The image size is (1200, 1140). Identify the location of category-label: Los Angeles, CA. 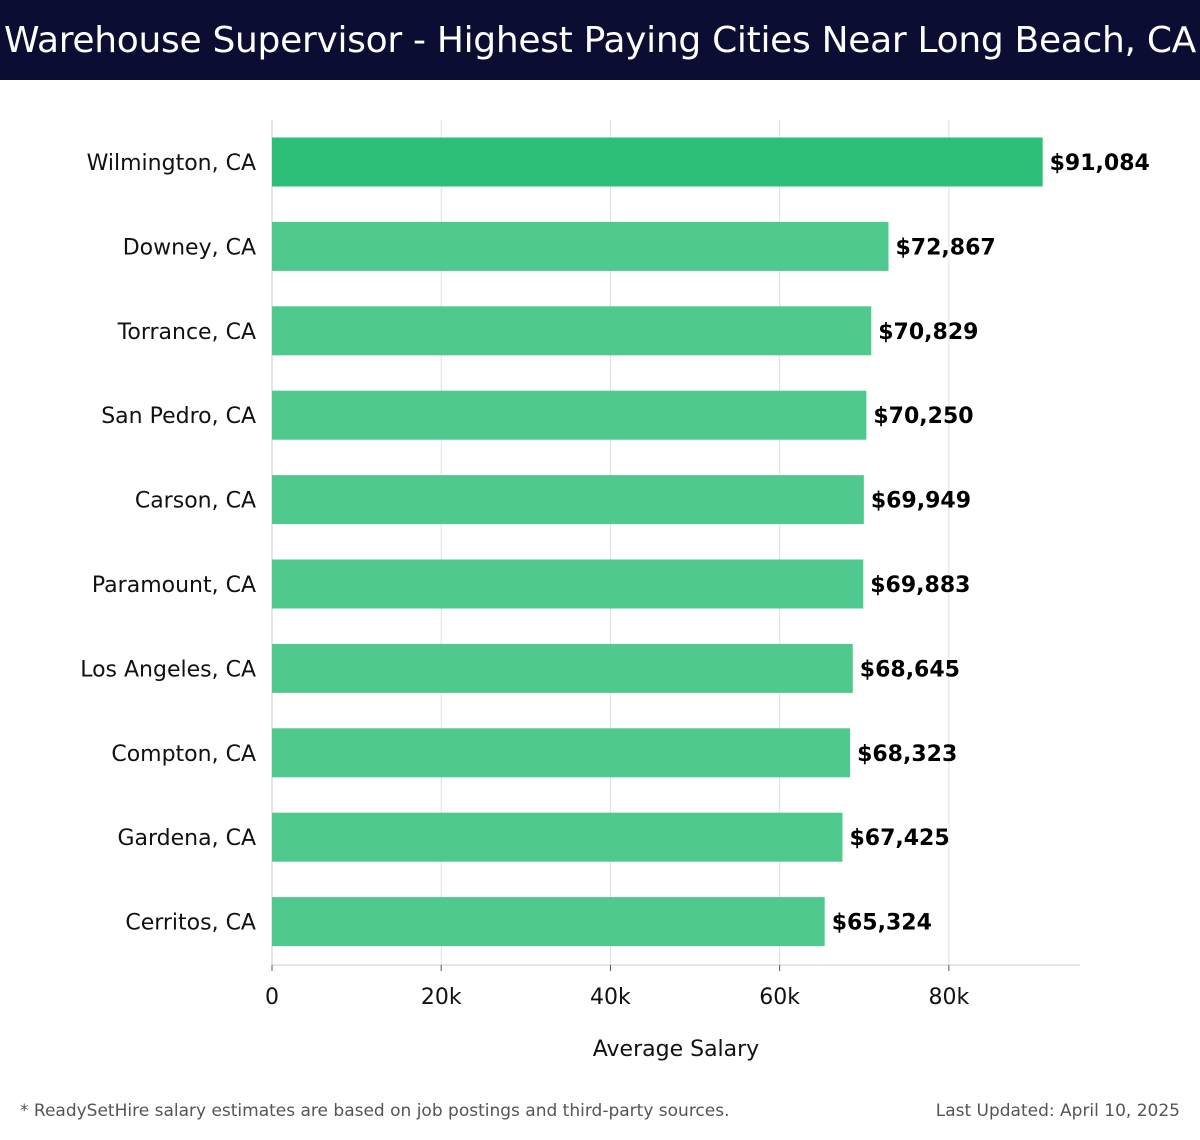
(168, 669).